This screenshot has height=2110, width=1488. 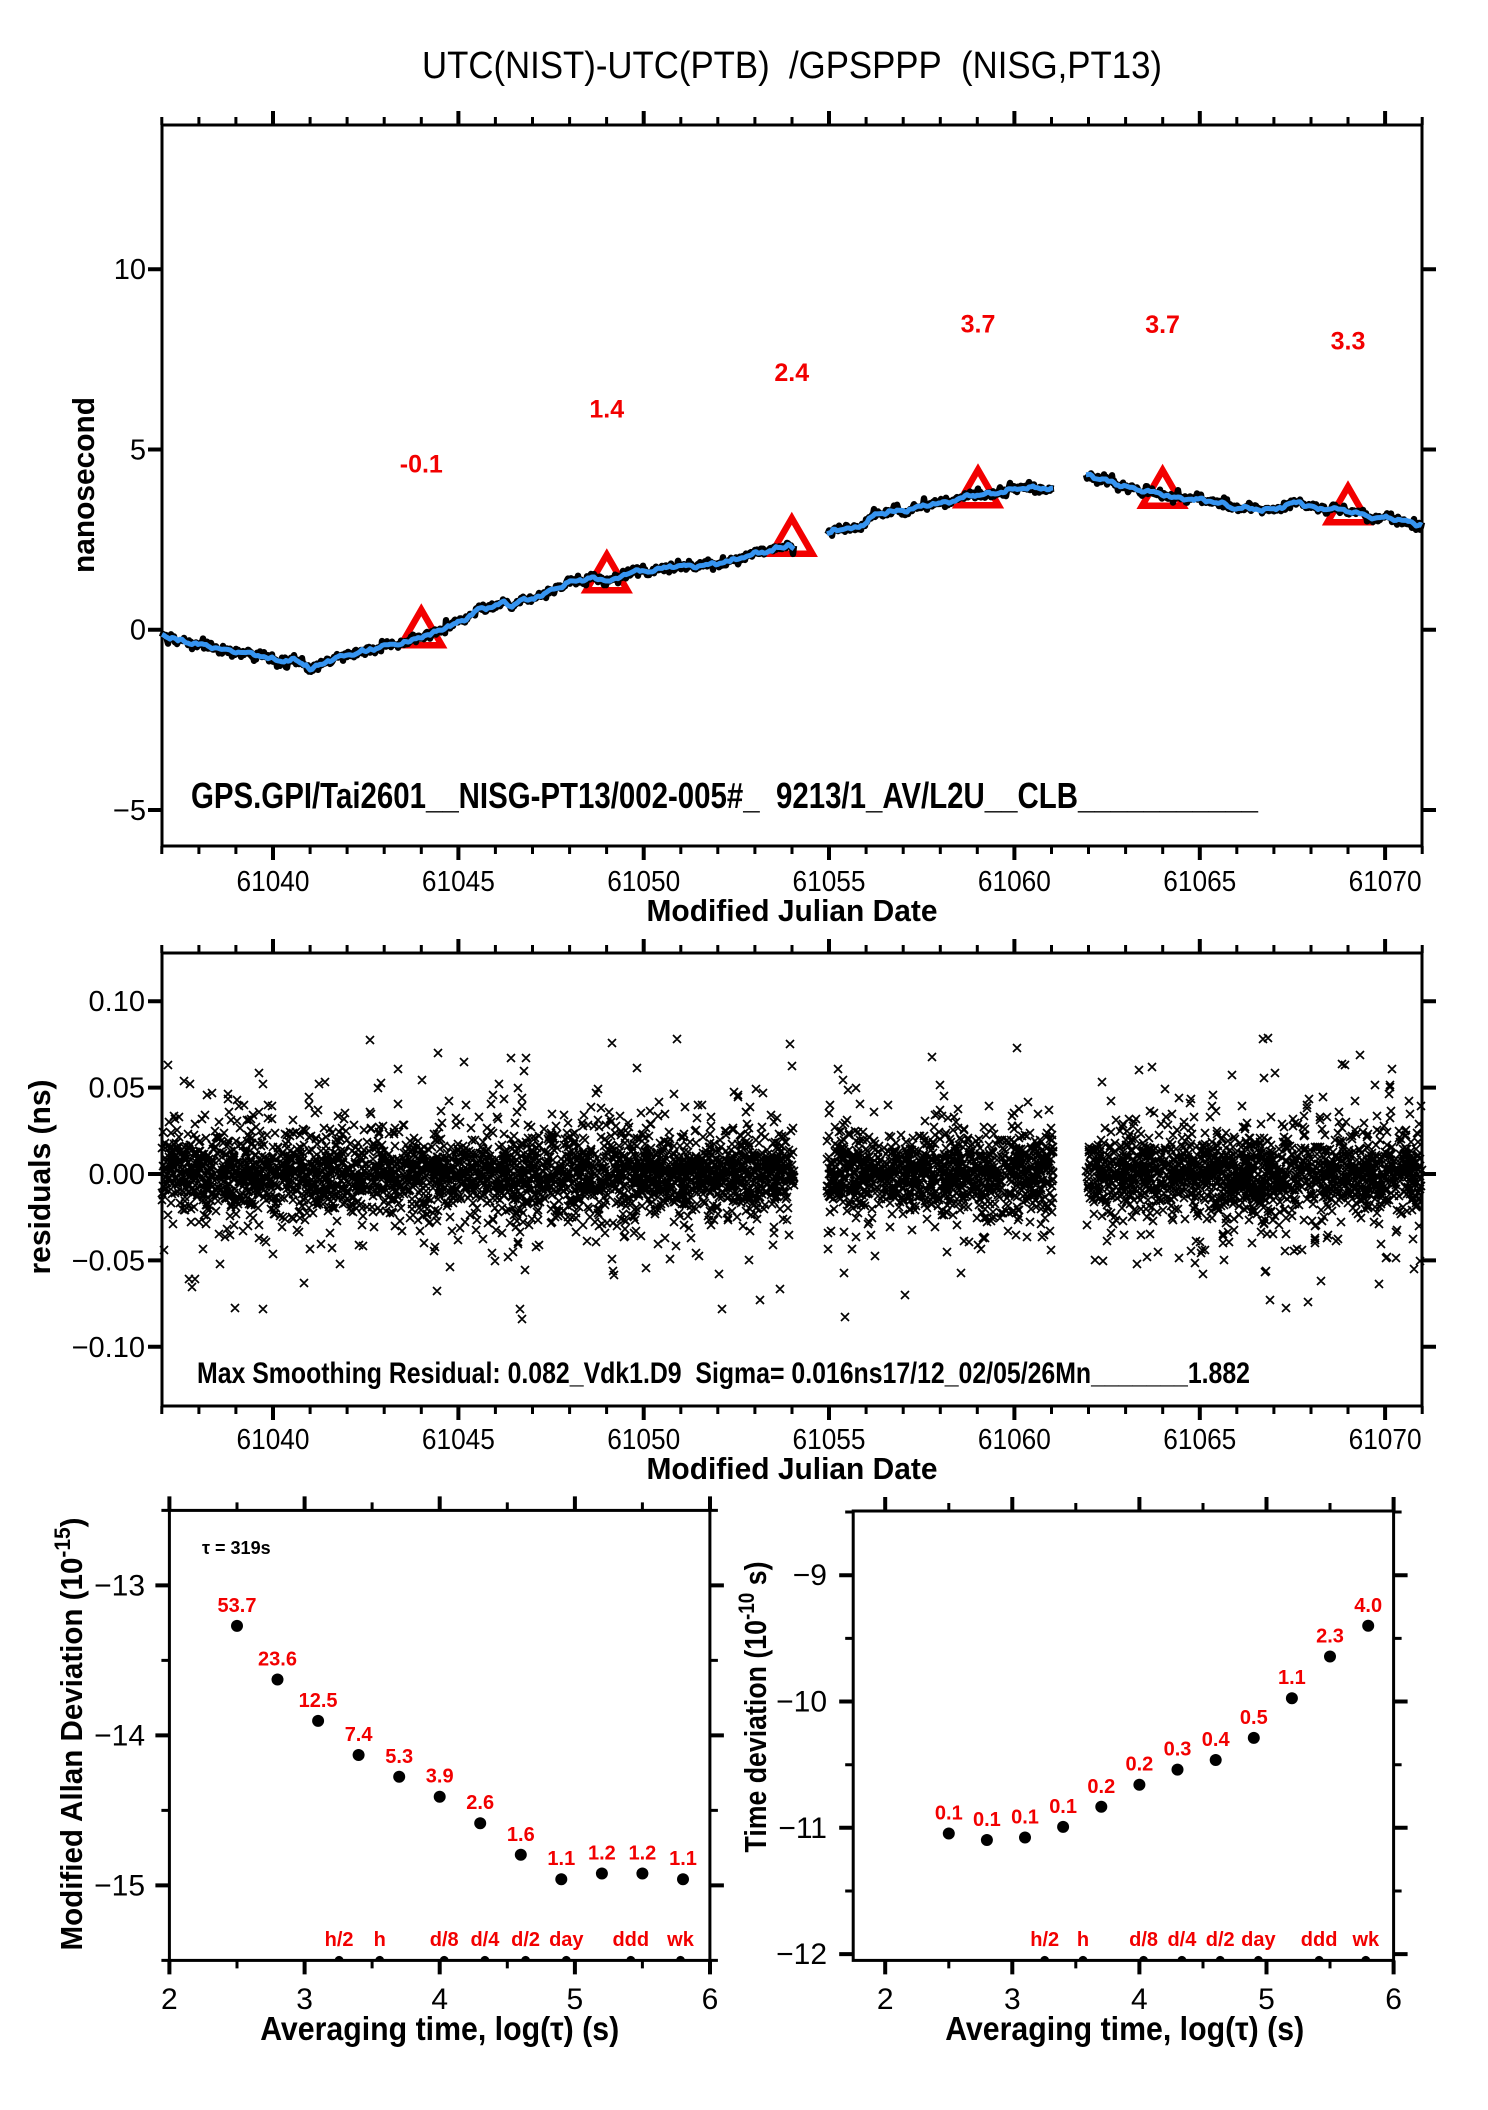 What do you see at coordinates (108, 1261) in the screenshot?
I see `svg-text: −0.05` at bounding box center [108, 1261].